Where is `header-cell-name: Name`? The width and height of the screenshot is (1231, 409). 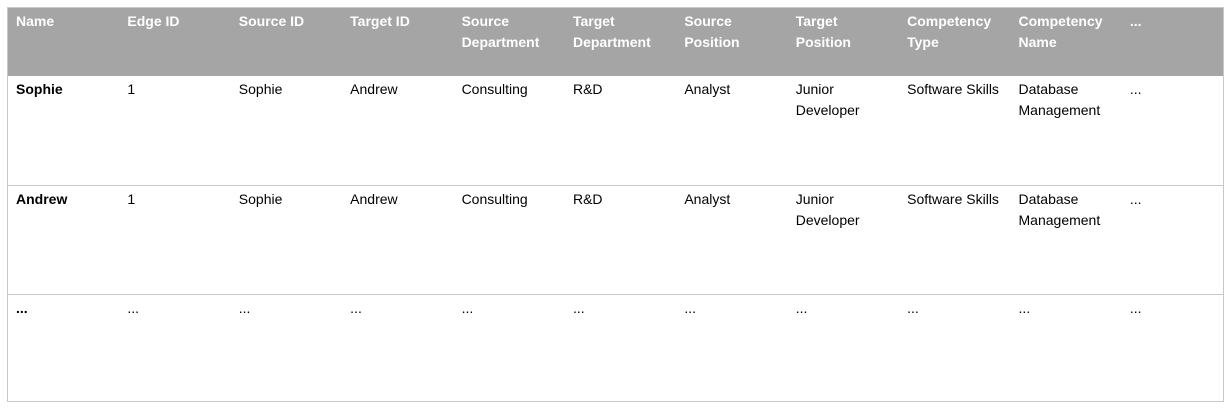 header-cell-name: Name is located at coordinates (35, 21).